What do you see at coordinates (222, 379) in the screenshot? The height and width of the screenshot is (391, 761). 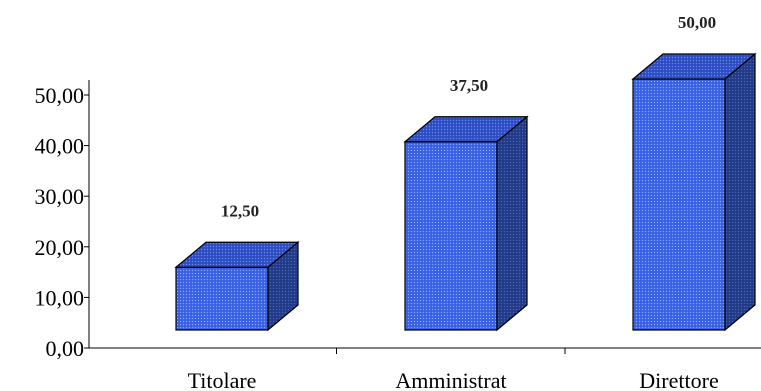 I see `x-tick-label: Titolare` at bounding box center [222, 379].